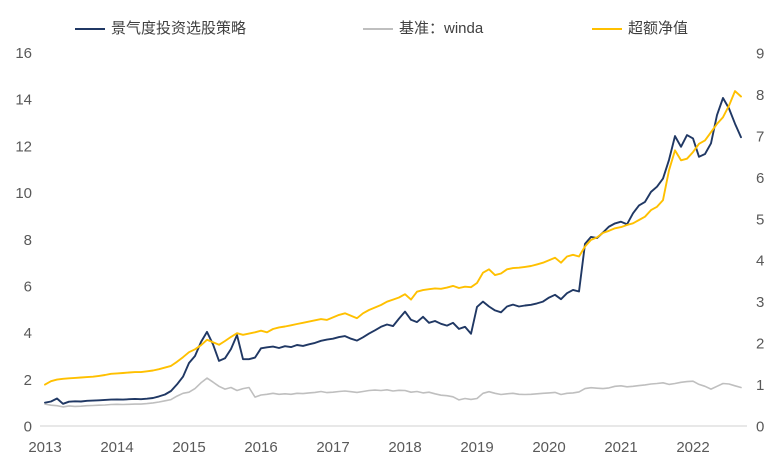 This screenshot has height=468, width=780. Describe the element at coordinates (28, 286) in the screenshot. I see `left-axis-tick: 6` at that location.